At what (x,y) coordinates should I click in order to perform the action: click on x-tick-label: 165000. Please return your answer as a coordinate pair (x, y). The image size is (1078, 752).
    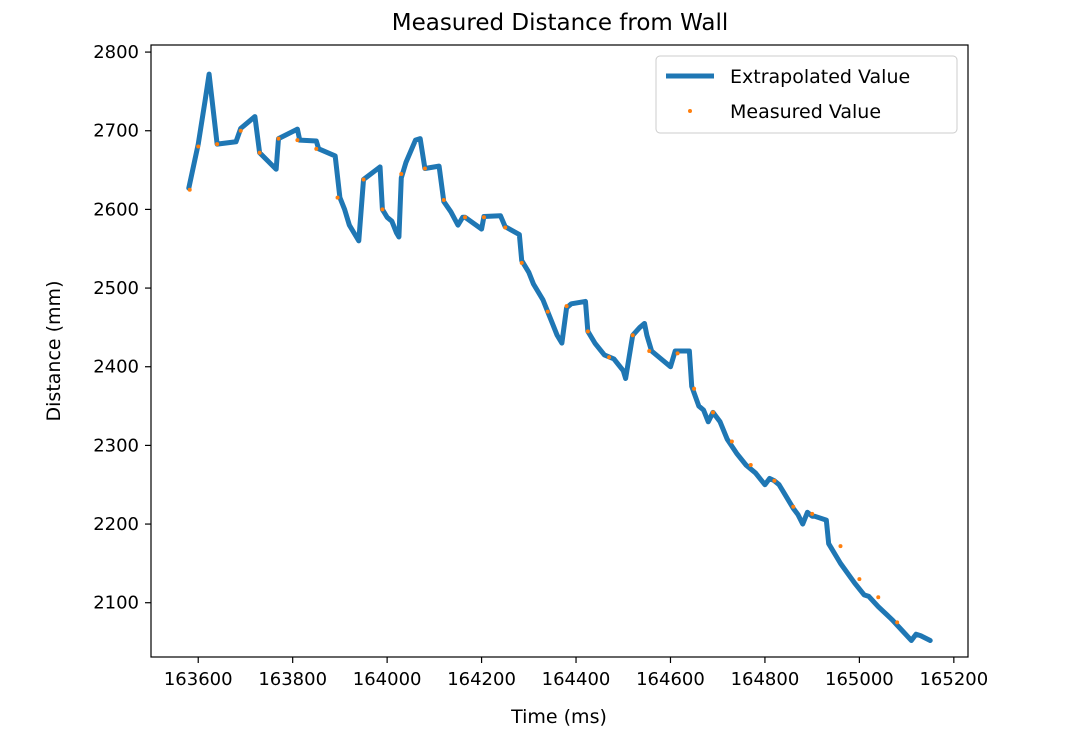
    Looking at the image, I should click on (859, 679).